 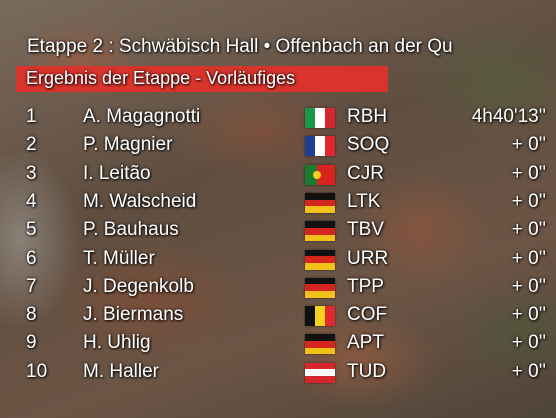 What do you see at coordinates (121, 371) in the screenshot?
I see `rider-name: M. Haller` at bounding box center [121, 371].